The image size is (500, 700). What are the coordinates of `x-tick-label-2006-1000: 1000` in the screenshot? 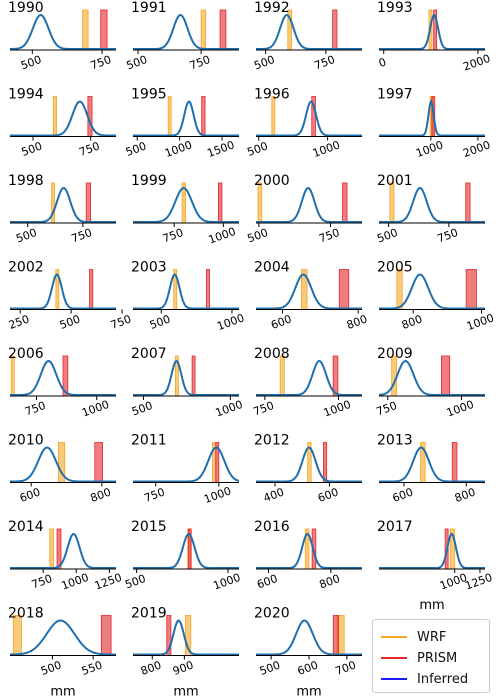 It's located at (95, 409).